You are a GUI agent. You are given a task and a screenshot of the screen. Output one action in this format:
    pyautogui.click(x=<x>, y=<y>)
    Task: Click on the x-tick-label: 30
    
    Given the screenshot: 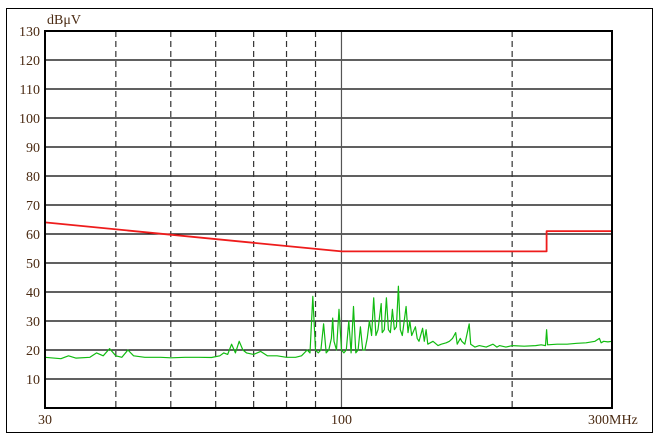 What is the action you would take?
    pyautogui.click(x=45, y=420)
    